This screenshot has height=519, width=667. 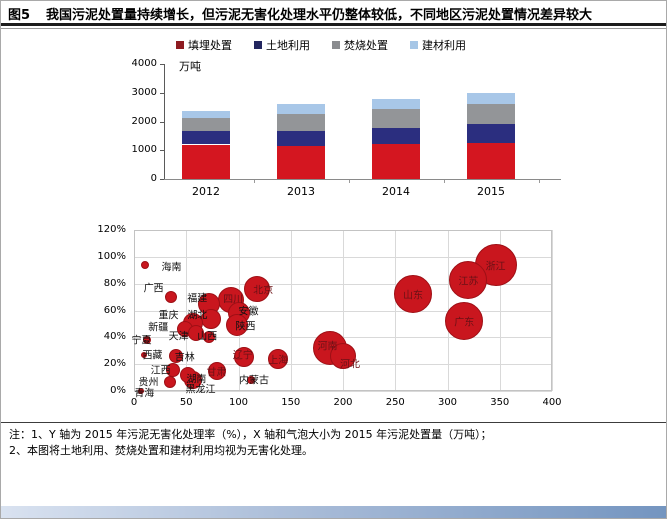 I want to click on bubble-label-山东: 山东, so click(x=413, y=296).